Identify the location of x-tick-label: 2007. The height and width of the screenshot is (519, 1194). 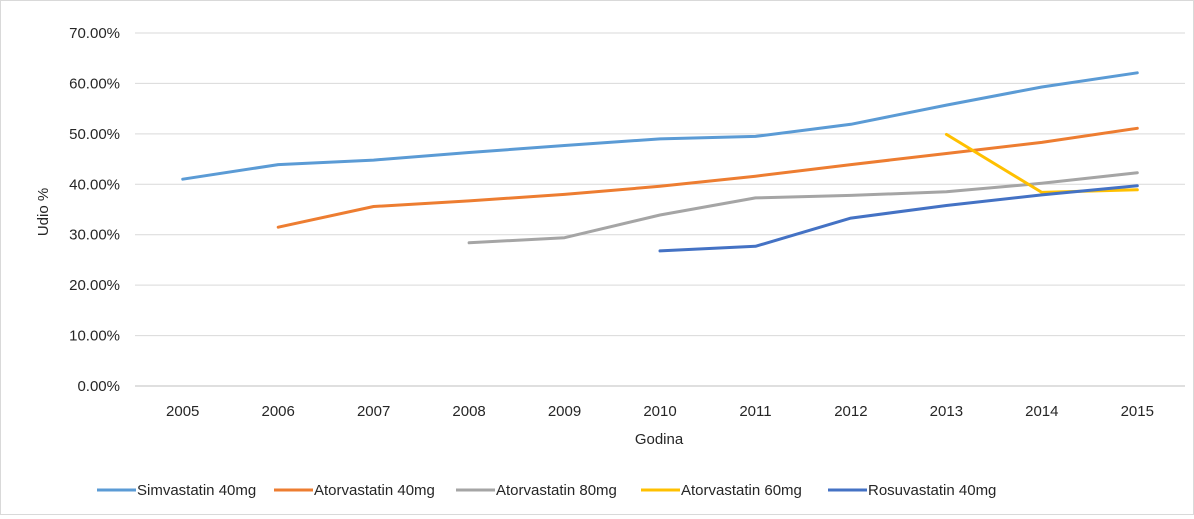
(373, 411).